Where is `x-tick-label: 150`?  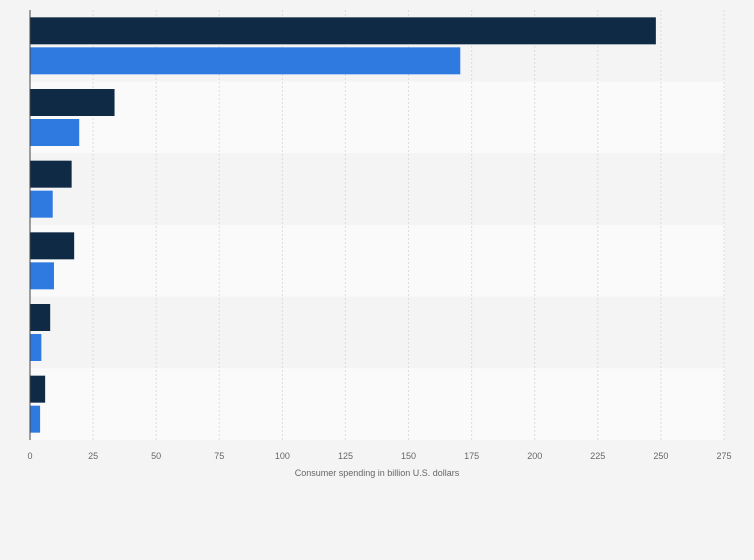
x-tick-label: 150 is located at coordinates (408, 456).